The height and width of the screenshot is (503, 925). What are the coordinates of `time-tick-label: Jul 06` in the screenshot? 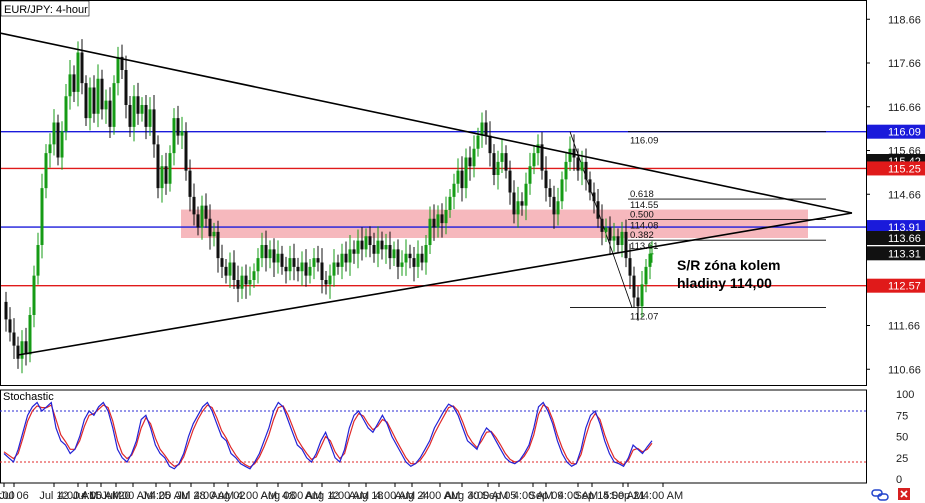 It's located at (14, 496).